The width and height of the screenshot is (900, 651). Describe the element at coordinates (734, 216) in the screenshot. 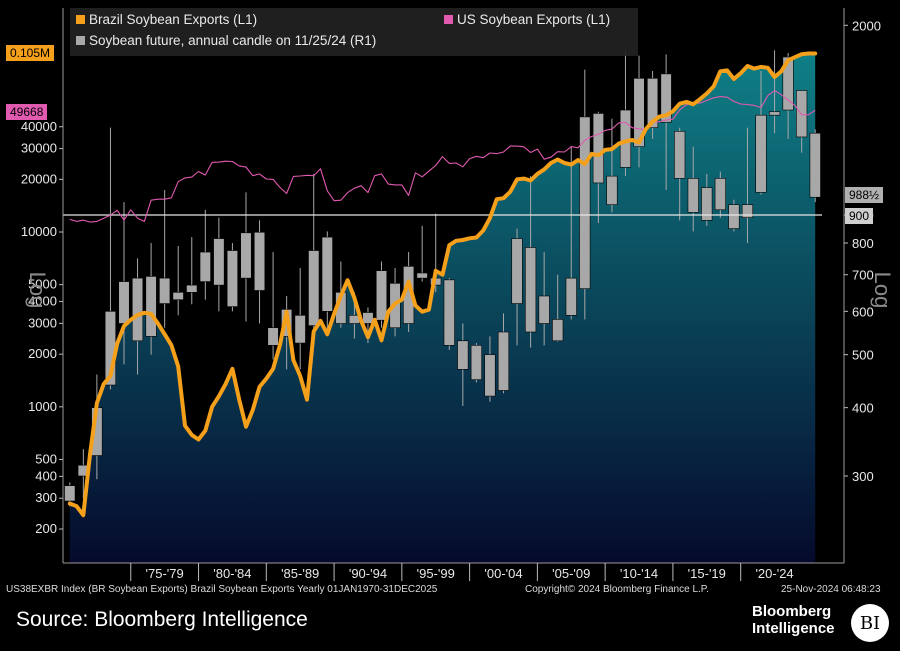

I see `candle-body-2019` at that location.